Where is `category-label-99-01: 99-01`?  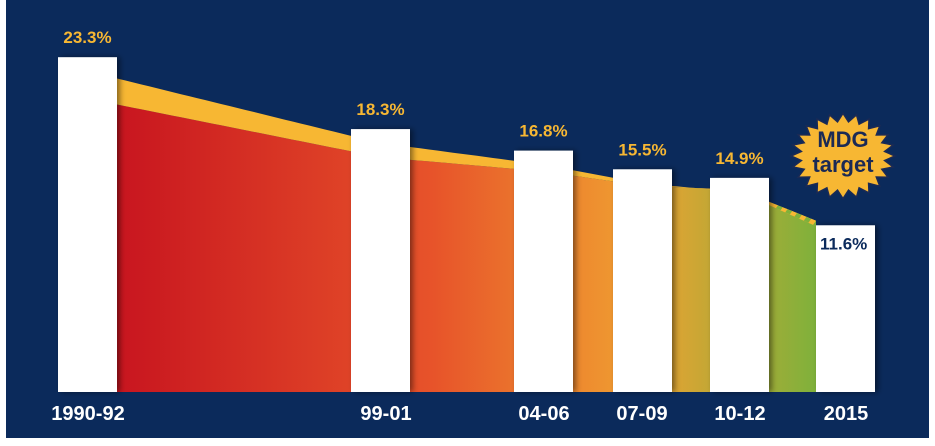 category-label-99-01: 99-01 is located at coordinates (385, 414).